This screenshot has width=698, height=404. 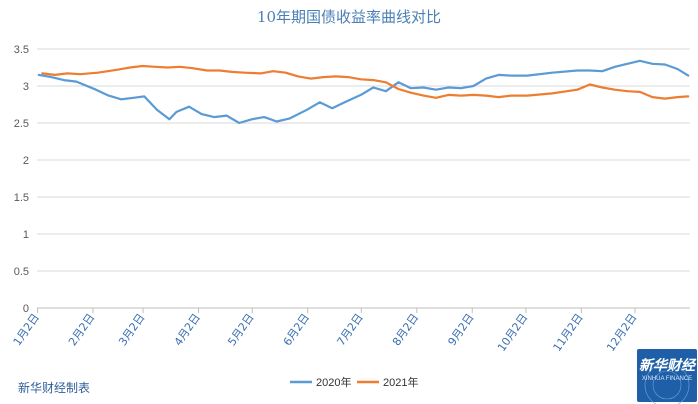 I want to click on x-tick-label: 4月2日, so click(x=187, y=329).